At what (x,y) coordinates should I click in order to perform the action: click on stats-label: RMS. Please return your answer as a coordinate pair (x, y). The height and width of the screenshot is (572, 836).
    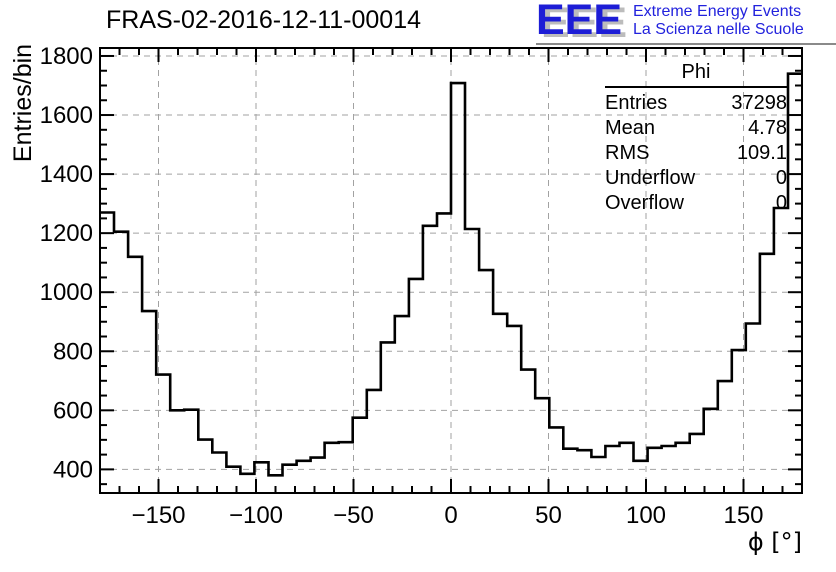
    Looking at the image, I should click on (627, 153).